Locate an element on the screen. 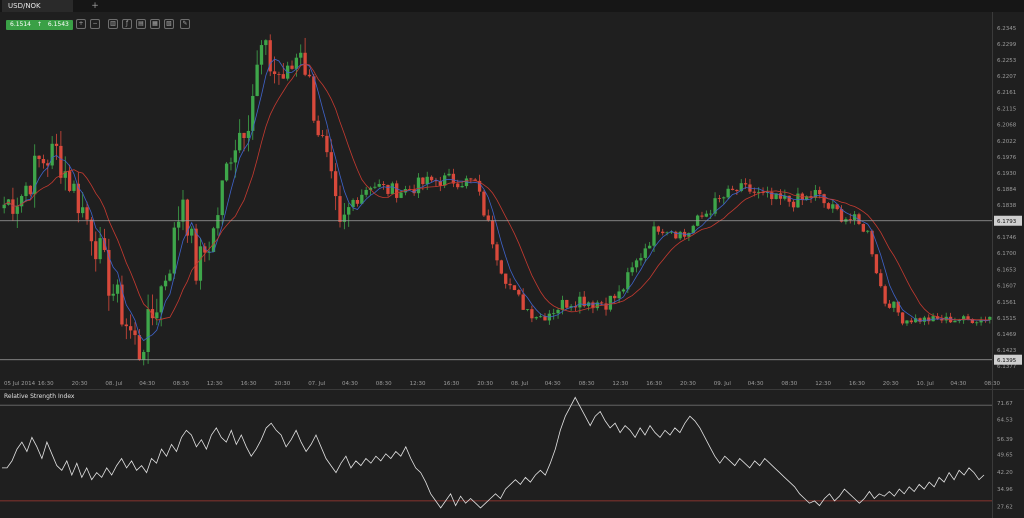  draw-icon: ✎ is located at coordinates (185, 24).